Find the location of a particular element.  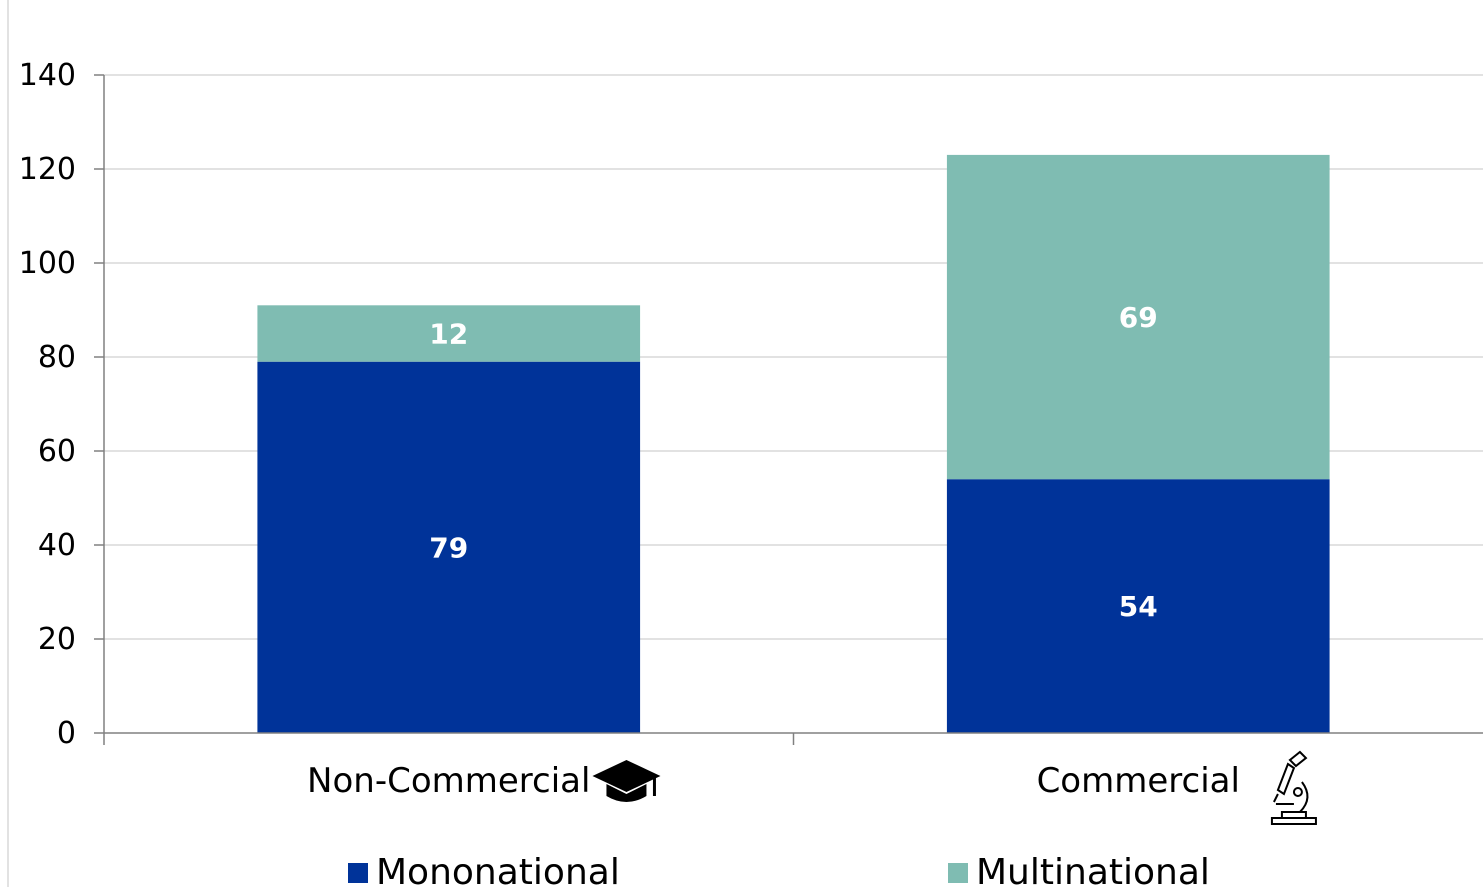

legend-swatch-multinational is located at coordinates (958, 873).